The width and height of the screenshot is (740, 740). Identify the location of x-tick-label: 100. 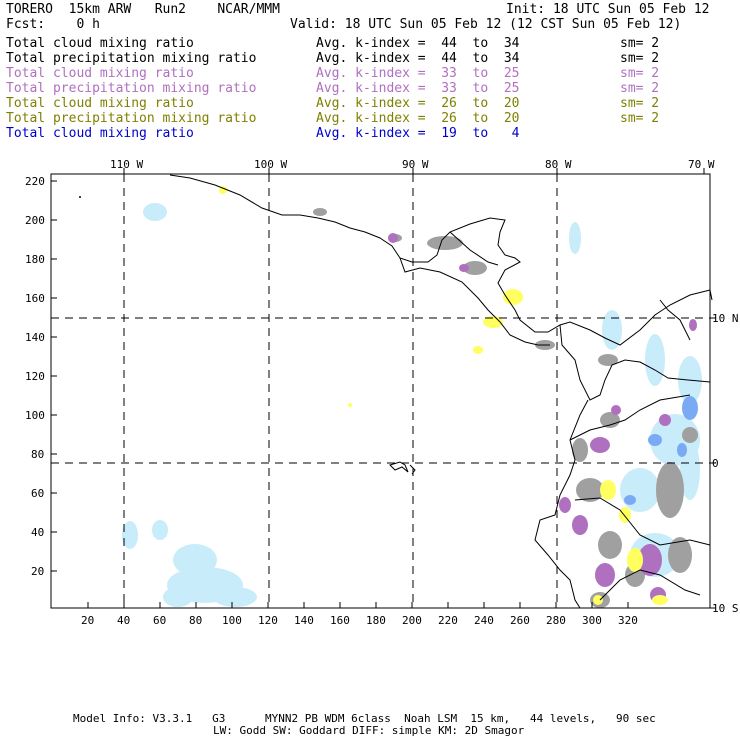
(232, 620).